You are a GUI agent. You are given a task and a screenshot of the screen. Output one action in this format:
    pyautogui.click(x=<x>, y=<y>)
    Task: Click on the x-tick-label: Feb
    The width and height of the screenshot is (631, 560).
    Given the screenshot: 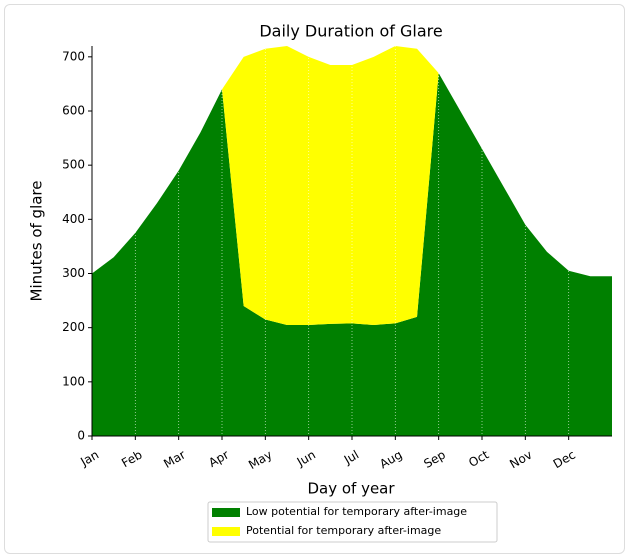 What is the action you would take?
    pyautogui.click(x=131, y=459)
    